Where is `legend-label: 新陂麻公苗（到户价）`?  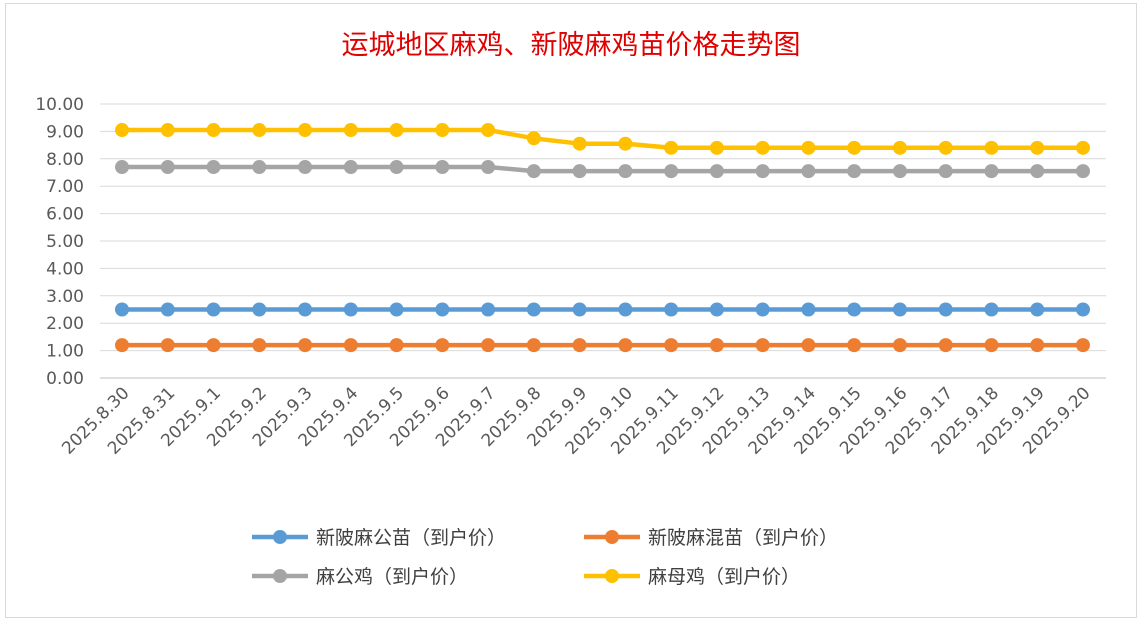 legend-label: 新陂麻公苗（到户价） is located at coordinates (411, 538).